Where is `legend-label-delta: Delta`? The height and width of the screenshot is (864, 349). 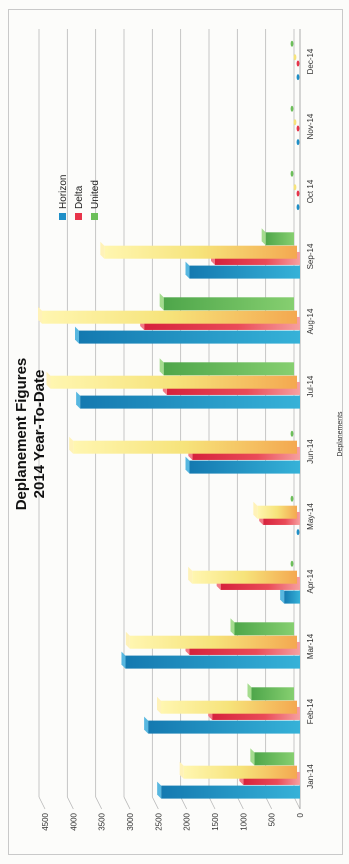 legend-label-delta: Delta is located at coordinates (79, 197).